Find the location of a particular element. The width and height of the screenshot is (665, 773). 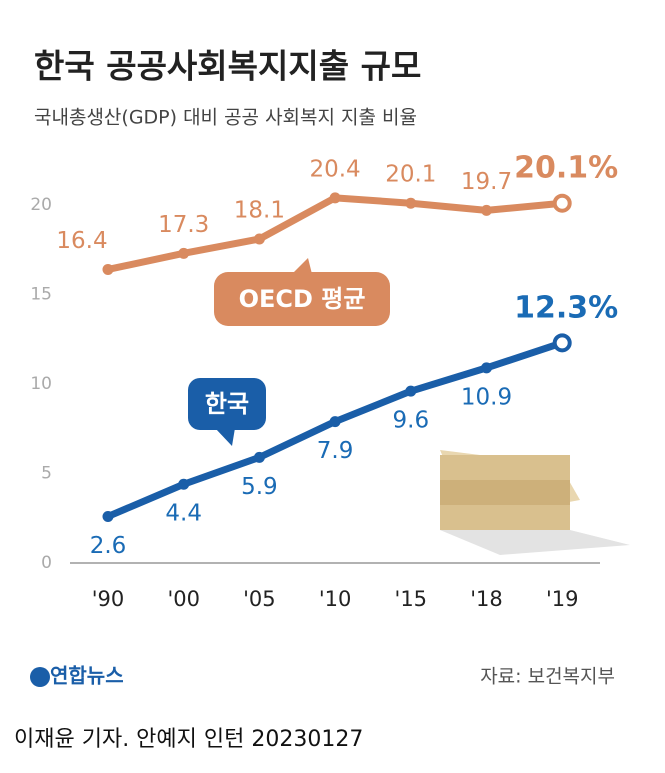

series-label: 한국 is located at coordinates (227, 404).